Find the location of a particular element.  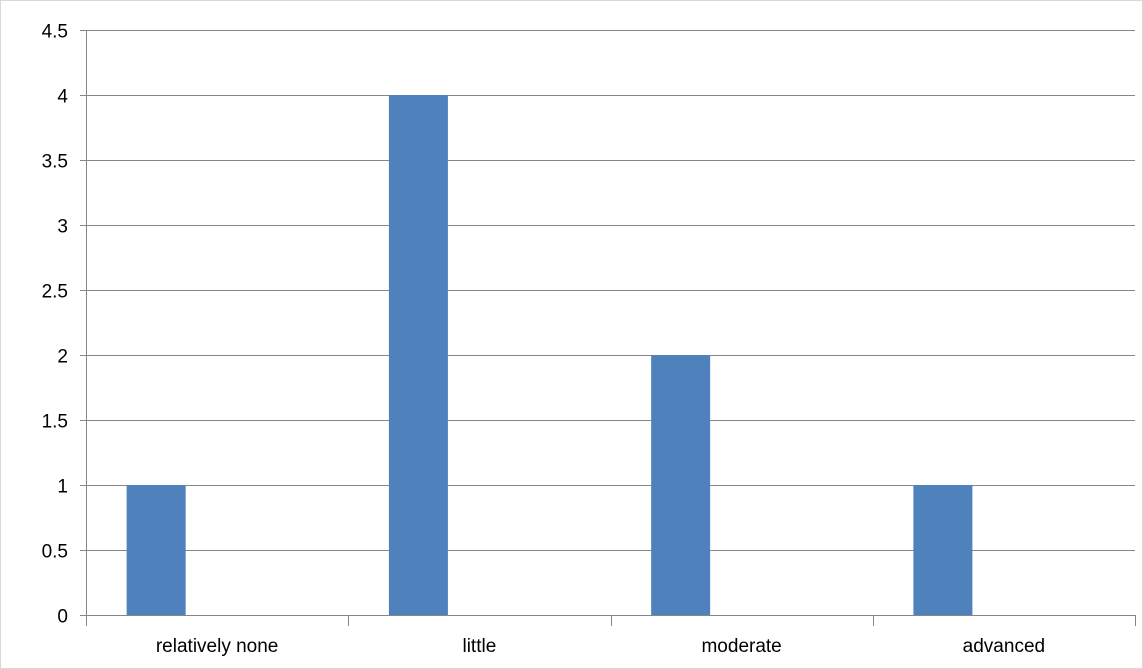

y-tick-label: 0 is located at coordinates (62, 617).